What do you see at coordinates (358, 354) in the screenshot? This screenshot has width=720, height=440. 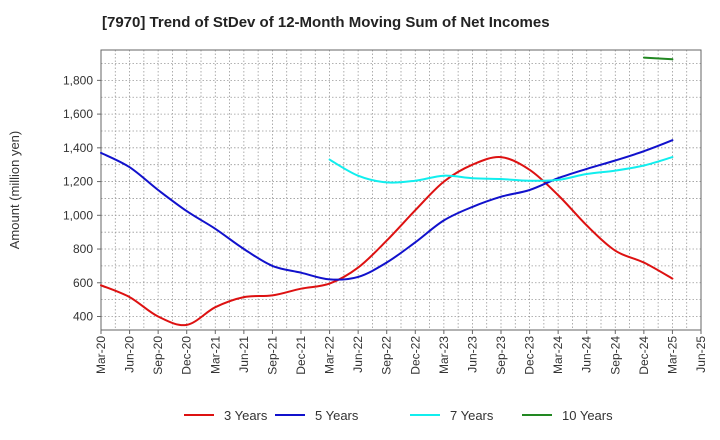 I see `x-tick-label: Jun-22` at bounding box center [358, 354].